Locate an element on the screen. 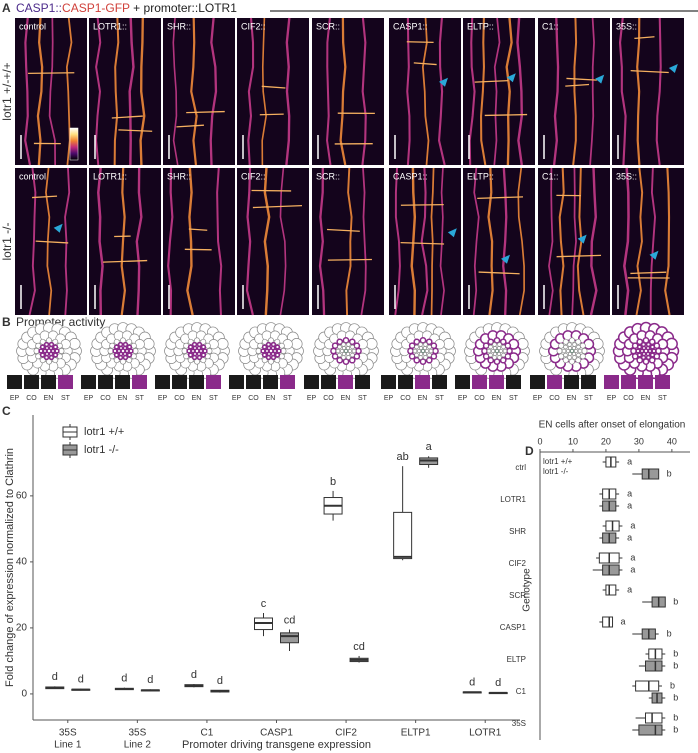  significance-letter: cd is located at coordinates (290, 620).